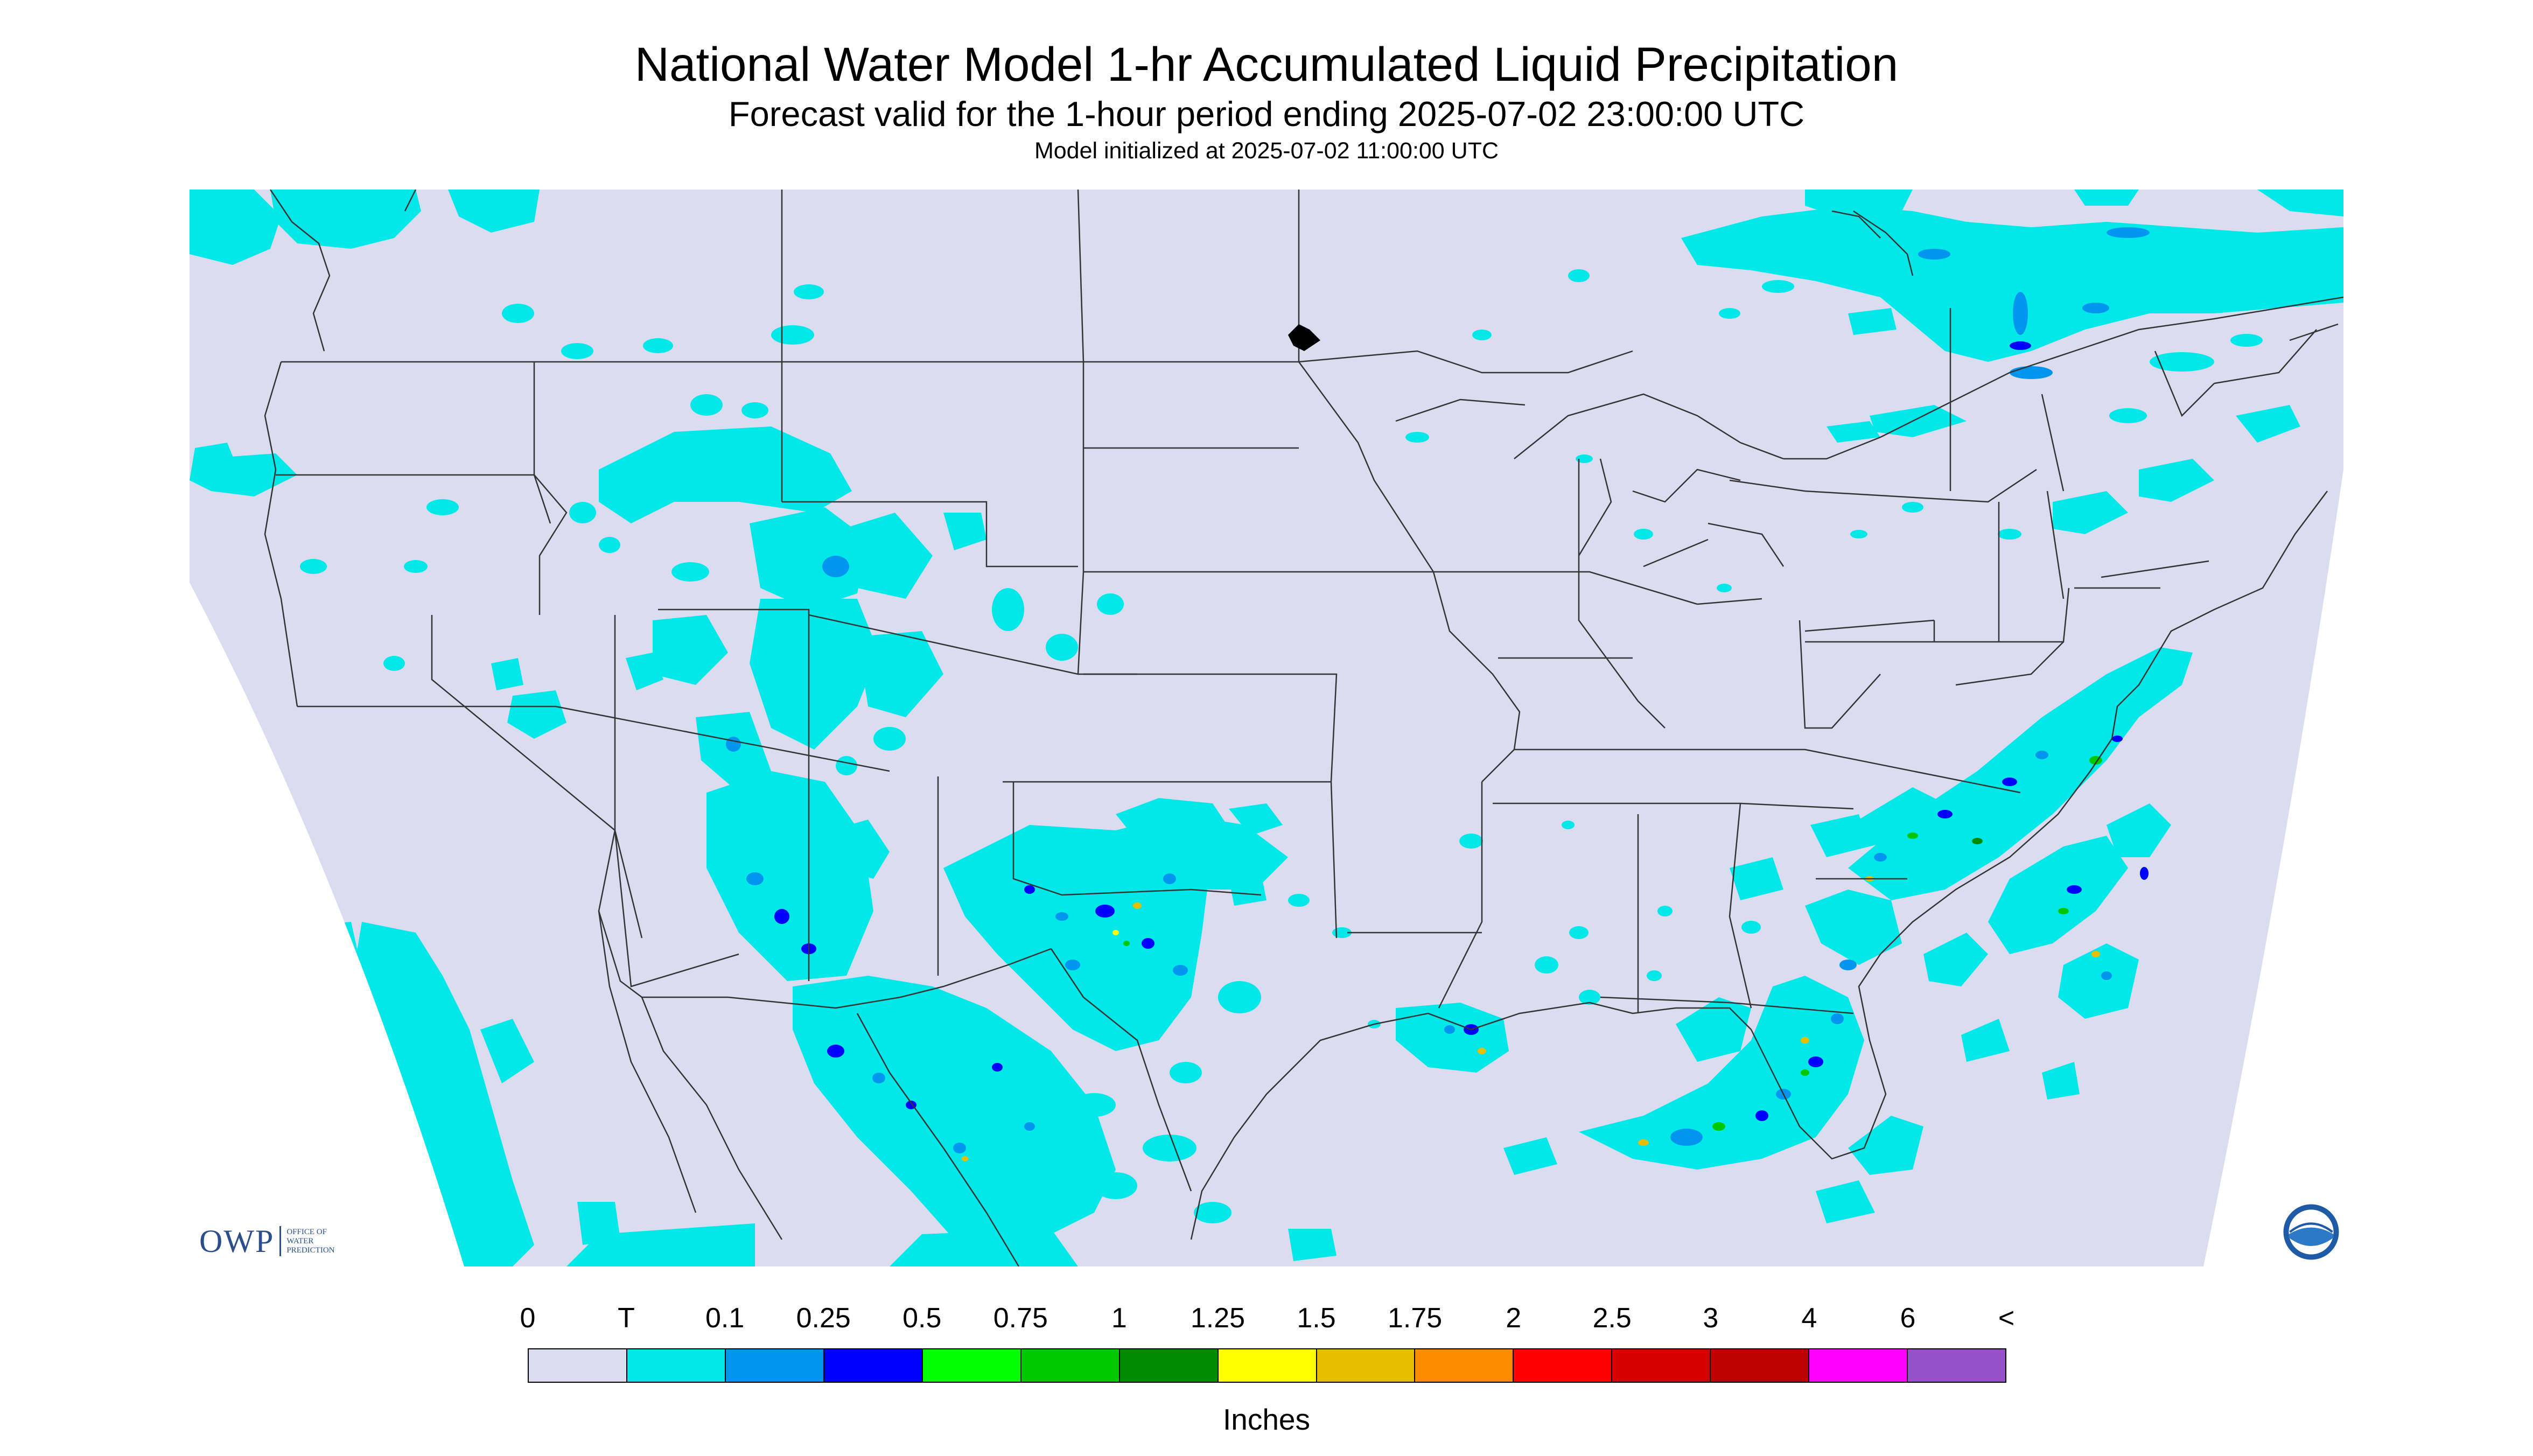 This screenshot has width=2533, height=1456. Describe the element at coordinates (1217, 1318) in the screenshot. I see `legend-label: 1.25` at that location.